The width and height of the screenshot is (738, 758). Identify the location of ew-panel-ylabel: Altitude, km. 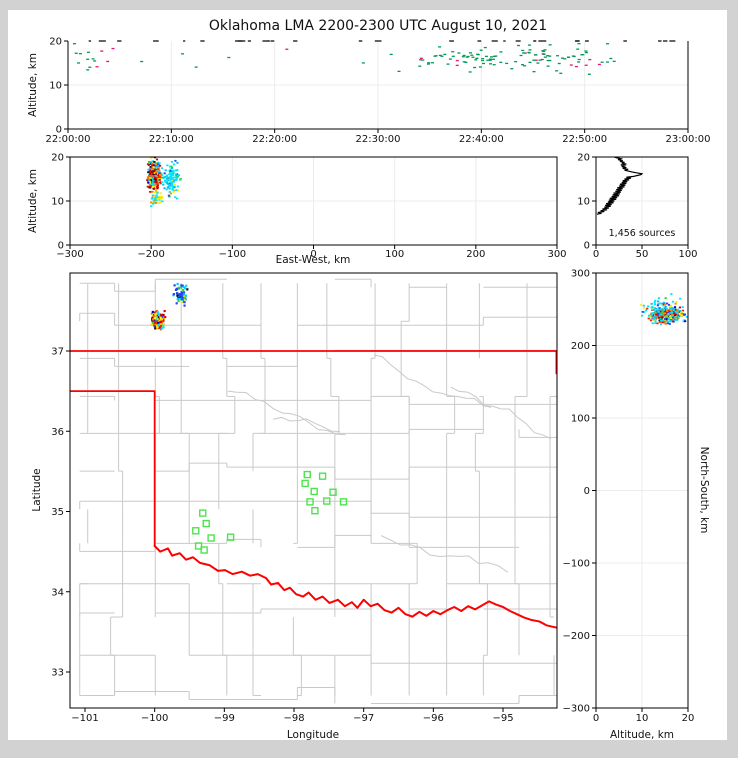
(33, 201).